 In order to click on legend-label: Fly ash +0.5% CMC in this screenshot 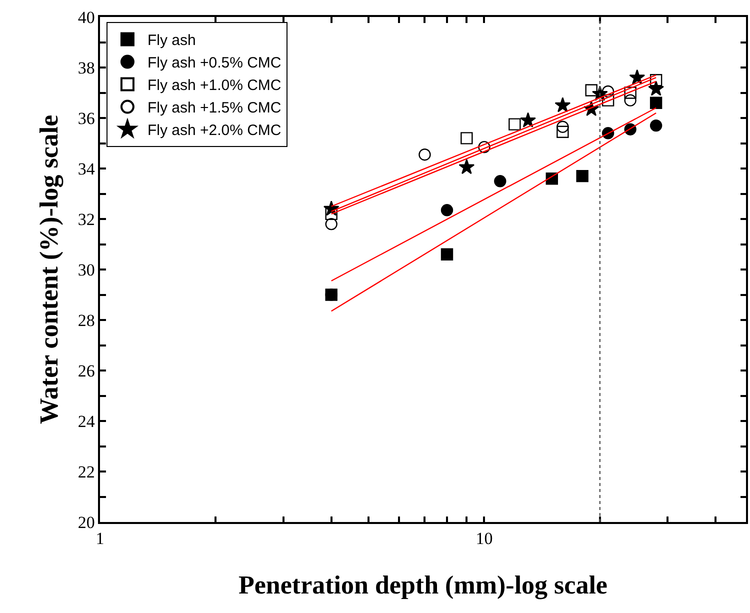, I will do `click(214, 63)`.